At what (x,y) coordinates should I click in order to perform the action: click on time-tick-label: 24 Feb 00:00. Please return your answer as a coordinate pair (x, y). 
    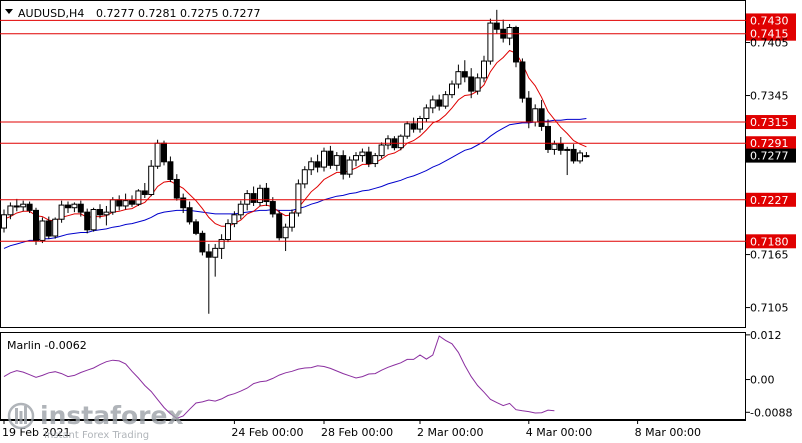
    Looking at the image, I should click on (267, 432).